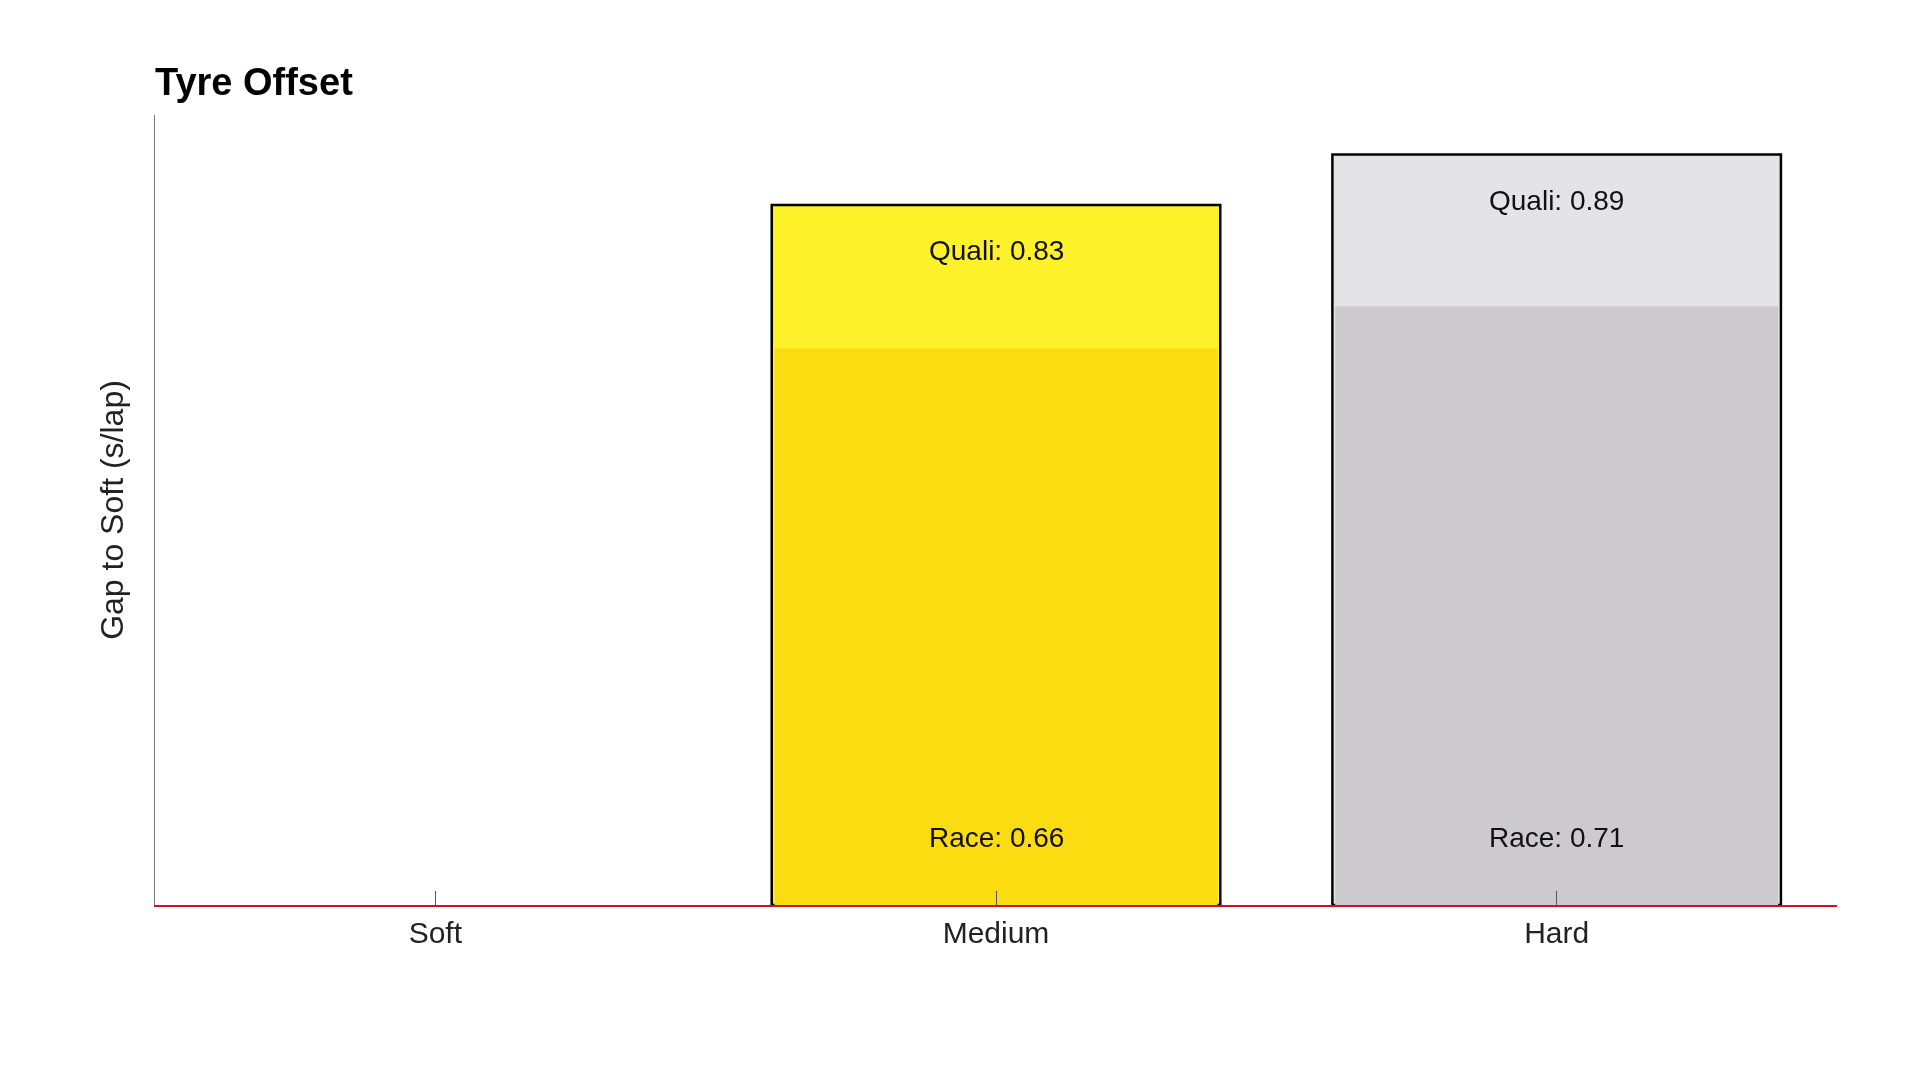 This screenshot has width=1920, height=1080. Describe the element at coordinates (996, 932) in the screenshot. I see `x-tick-label: Medium` at that location.